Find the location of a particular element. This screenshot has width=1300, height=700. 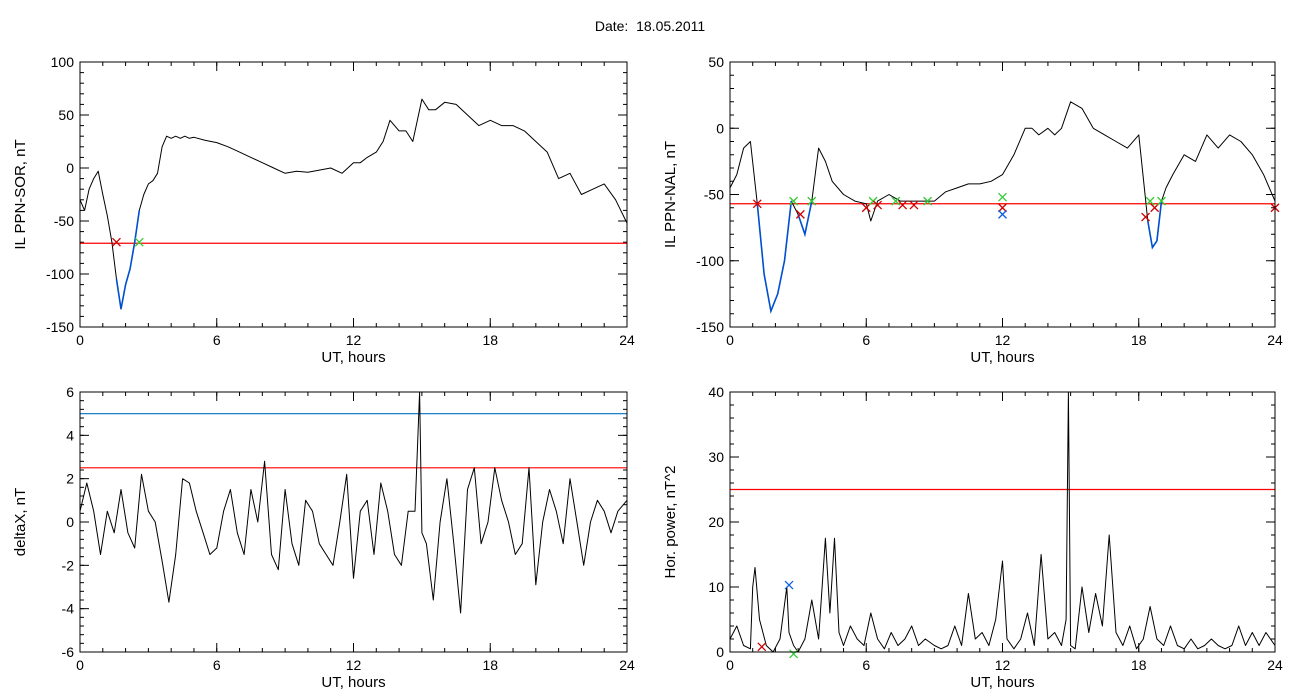

y-tick-label: 100 is located at coordinates (63, 62).